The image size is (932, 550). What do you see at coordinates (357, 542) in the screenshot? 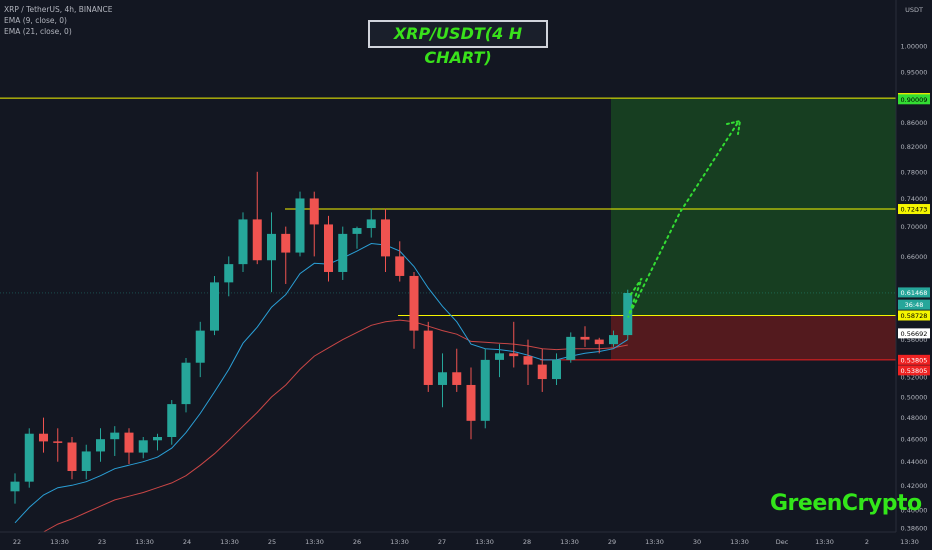
I see `time-tick-label: 26` at bounding box center [357, 542].